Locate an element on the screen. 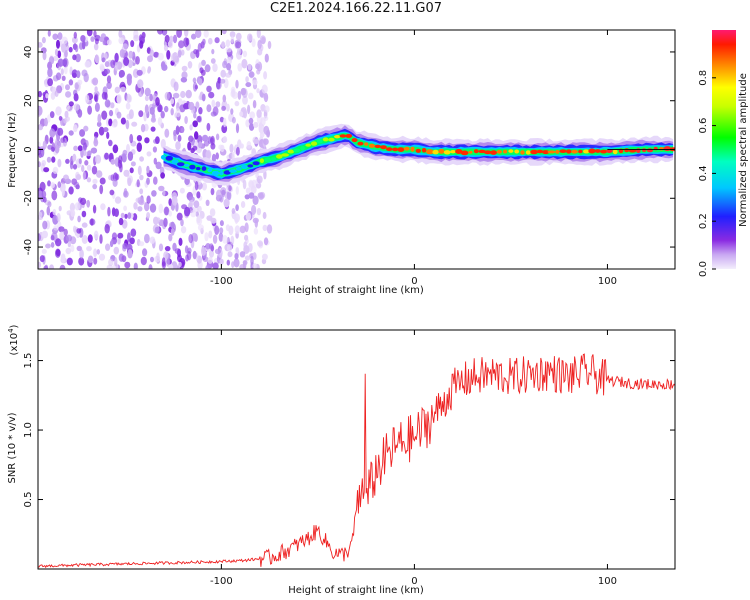  y-tick-label: 1.5 is located at coordinates (28, 361).